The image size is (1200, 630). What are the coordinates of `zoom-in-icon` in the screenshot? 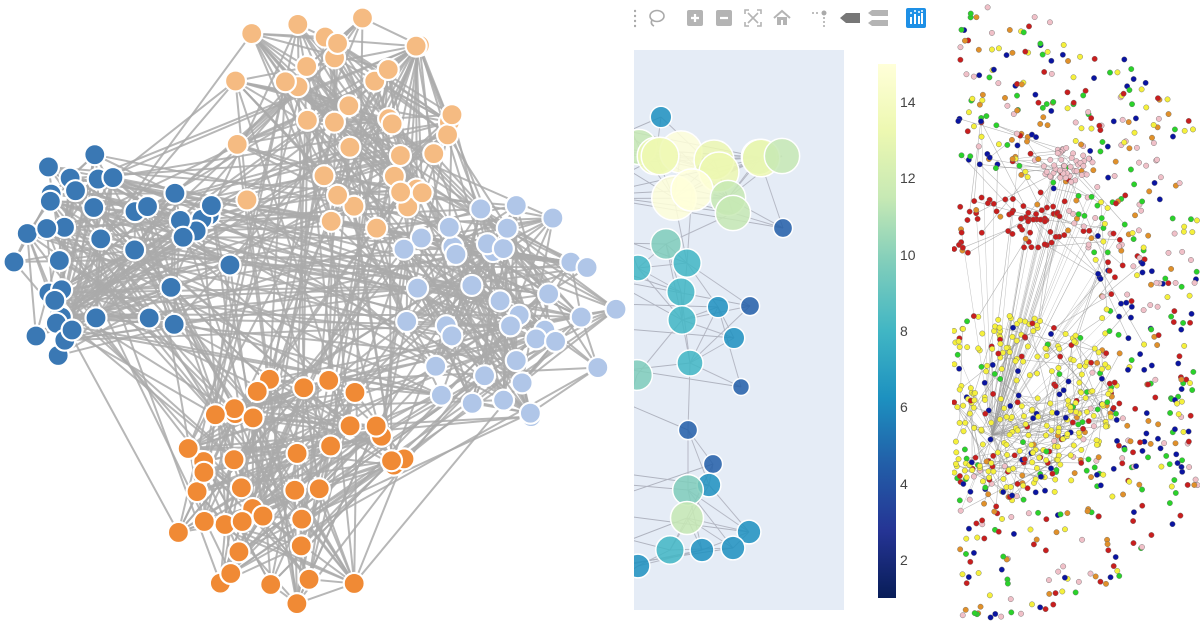 It's located at (695, 18).